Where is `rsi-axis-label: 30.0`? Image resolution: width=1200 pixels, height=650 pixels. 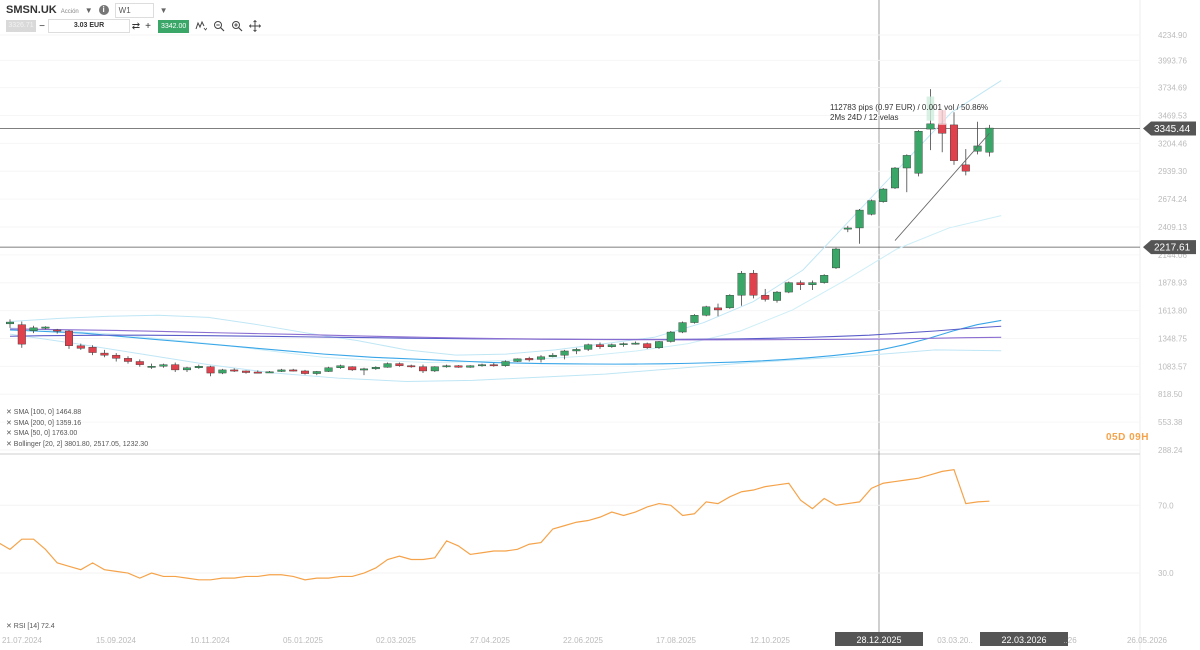
rsi-axis-label: 30.0 is located at coordinates (1166, 573).